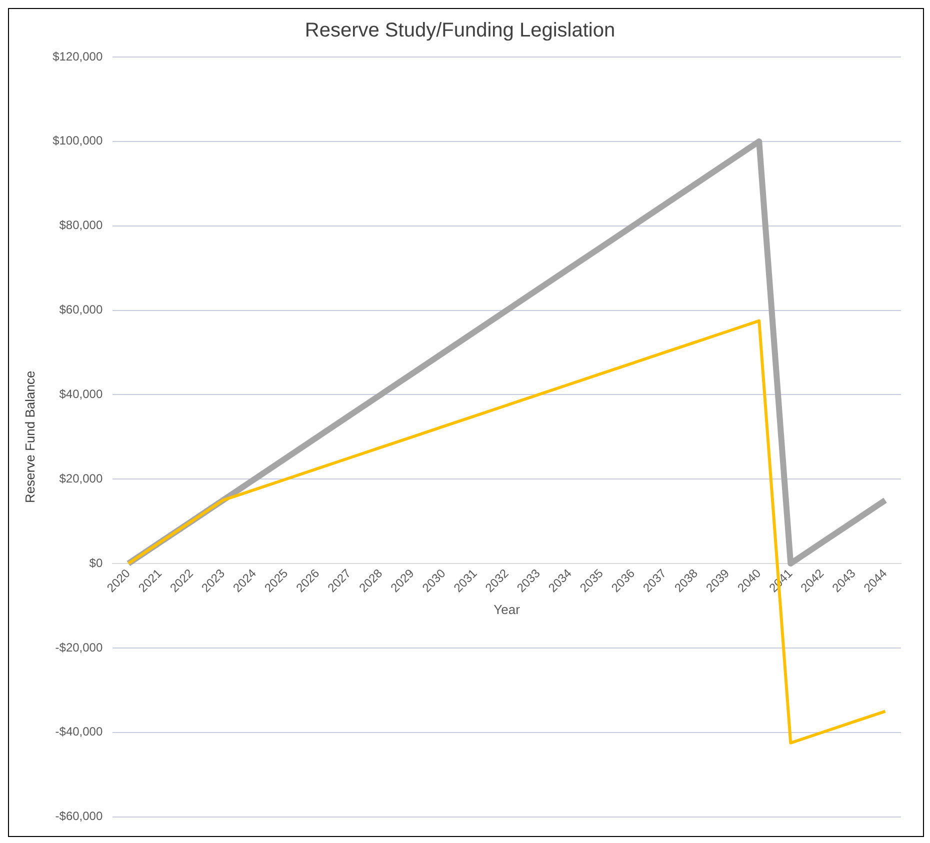 This screenshot has height=843, width=930. Describe the element at coordinates (79, 731) in the screenshot. I see `y-tick-label: -$40,000` at that location.